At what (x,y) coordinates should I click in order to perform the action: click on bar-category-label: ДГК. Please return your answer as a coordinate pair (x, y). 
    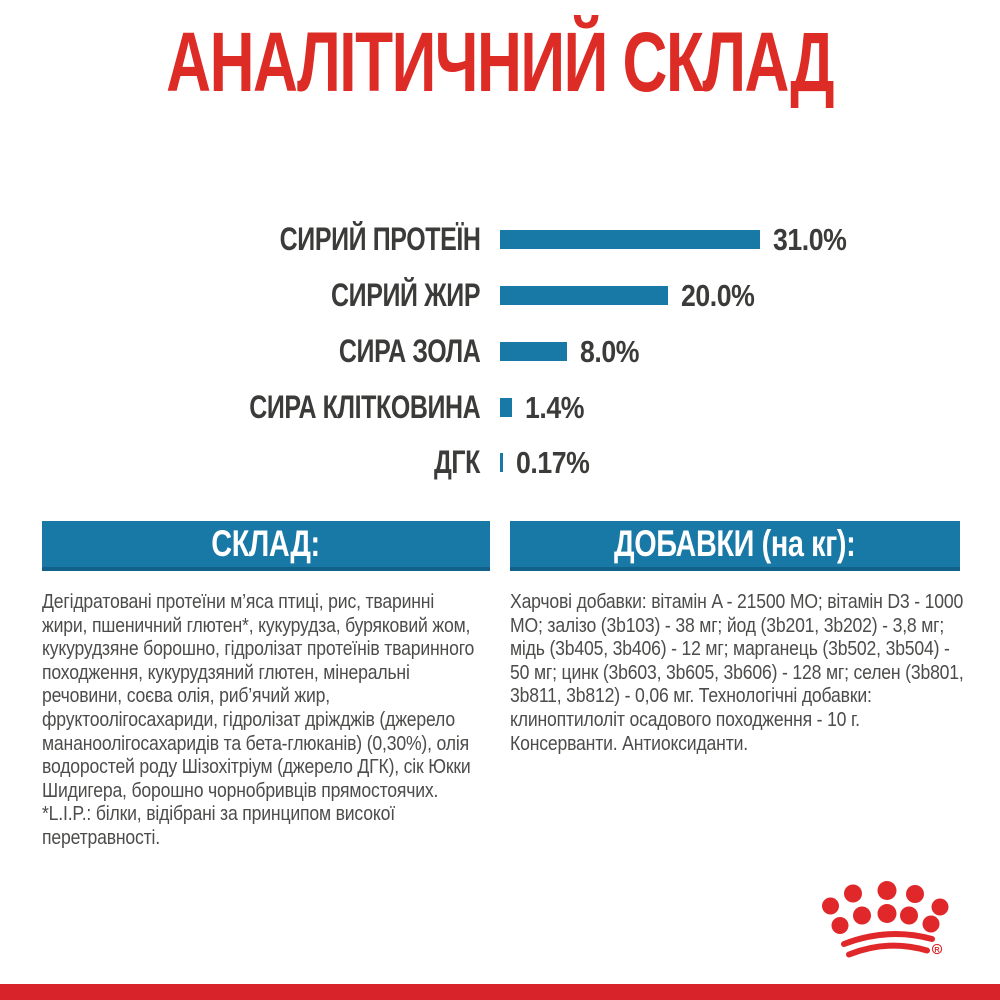
    Looking at the image, I should click on (457, 462).